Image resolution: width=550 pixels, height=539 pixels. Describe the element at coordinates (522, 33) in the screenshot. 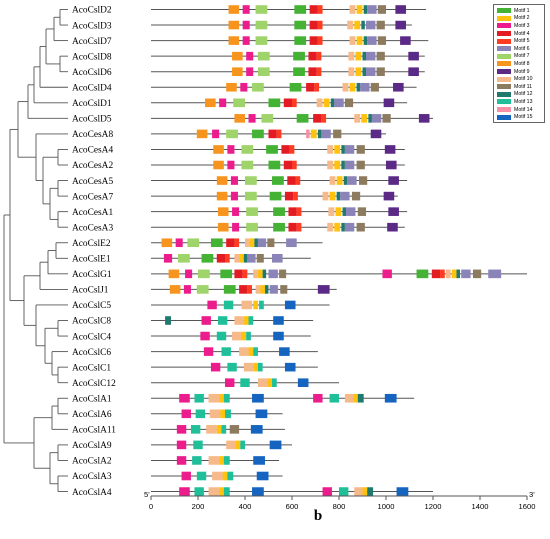

I see `legend-label: Motif 4` at that location.